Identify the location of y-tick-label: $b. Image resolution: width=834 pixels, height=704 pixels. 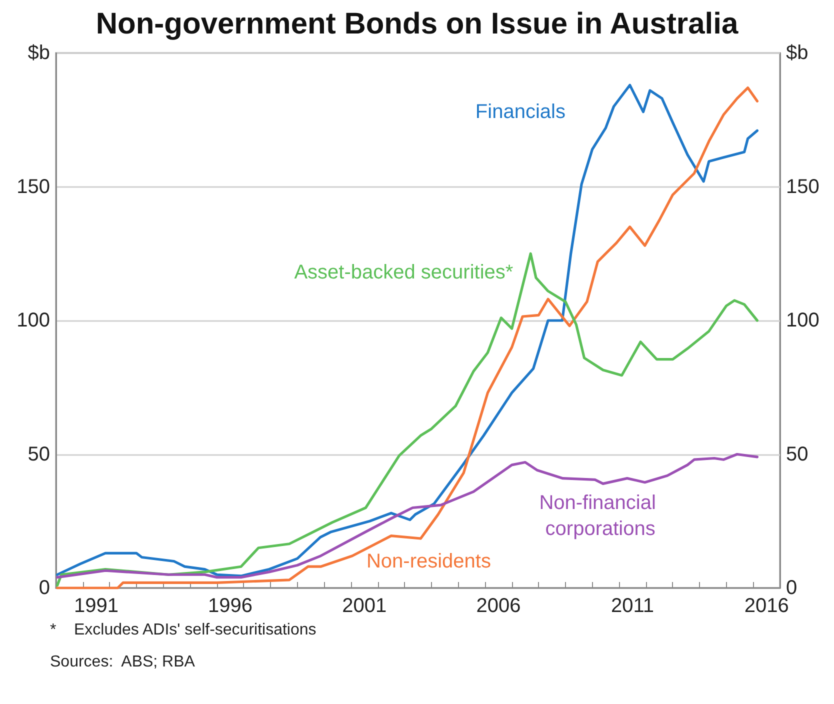
(39, 53).